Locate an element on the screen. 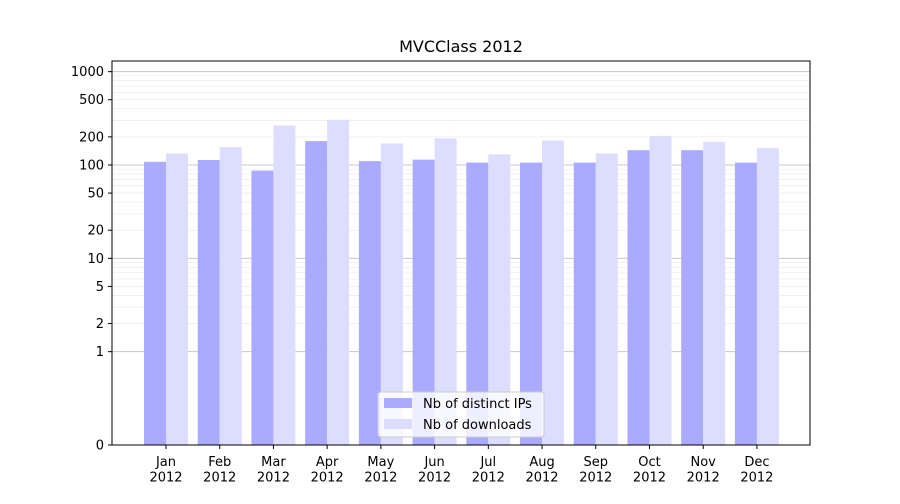 The height and width of the screenshot is (504, 900). y-tick-label: 200 is located at coordinates (91, 137).